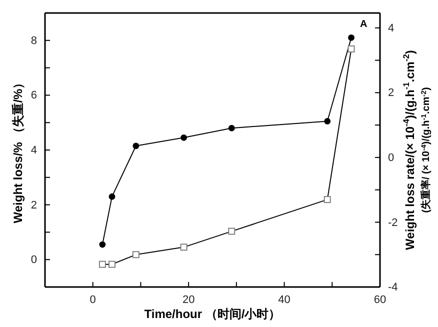  What do you see at coordinates (380, 300) in the screenshot?
I see `x-tick-label: 60` at bounding box center [380, 300].